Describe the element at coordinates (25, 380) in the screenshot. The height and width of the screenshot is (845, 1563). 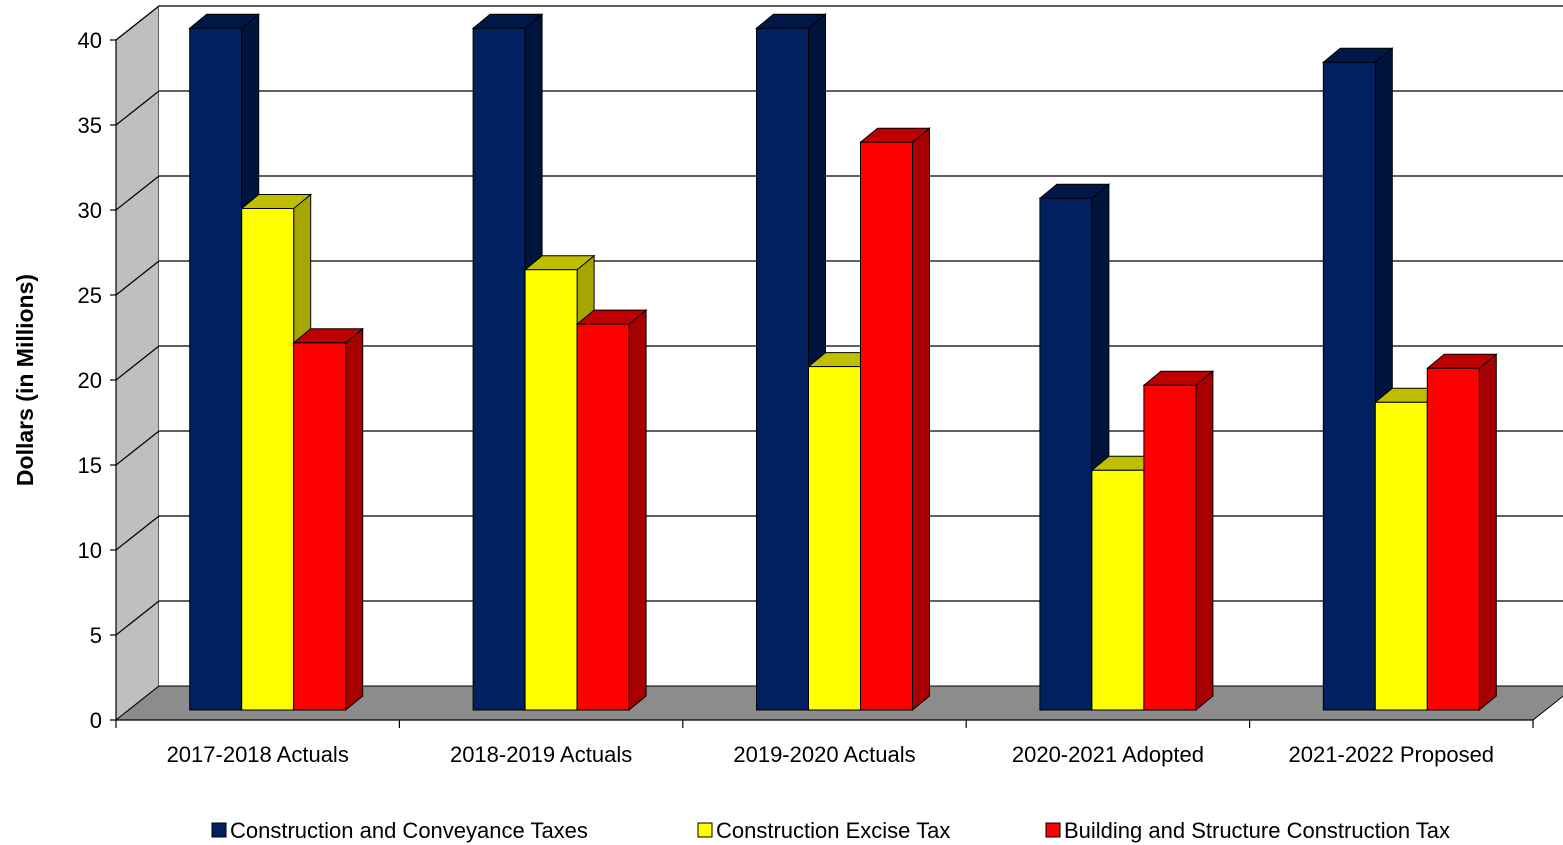
I see `y-axis-label: Dollars (in Millions)` at that location.